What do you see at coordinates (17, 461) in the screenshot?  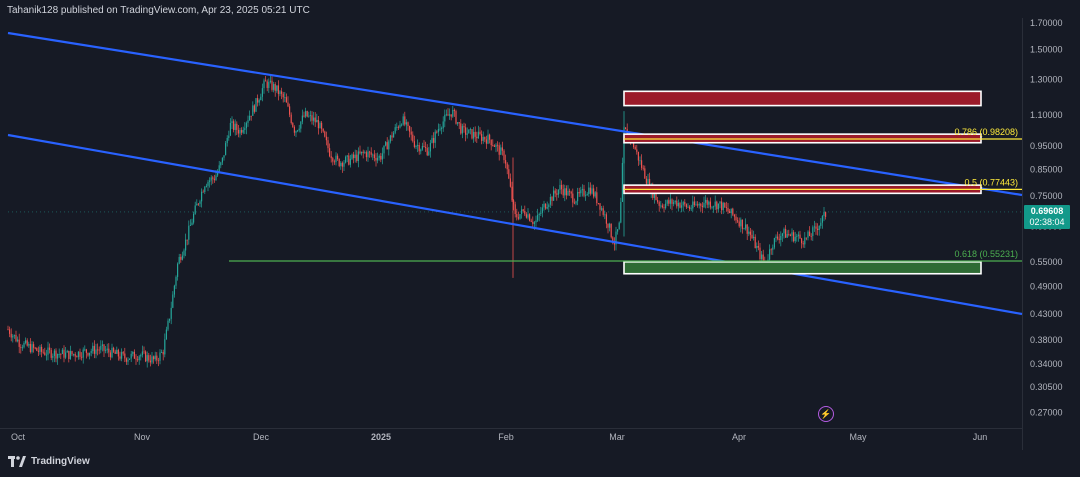 I see `tradingview-logo-icon` at bounding box center [17, 461].